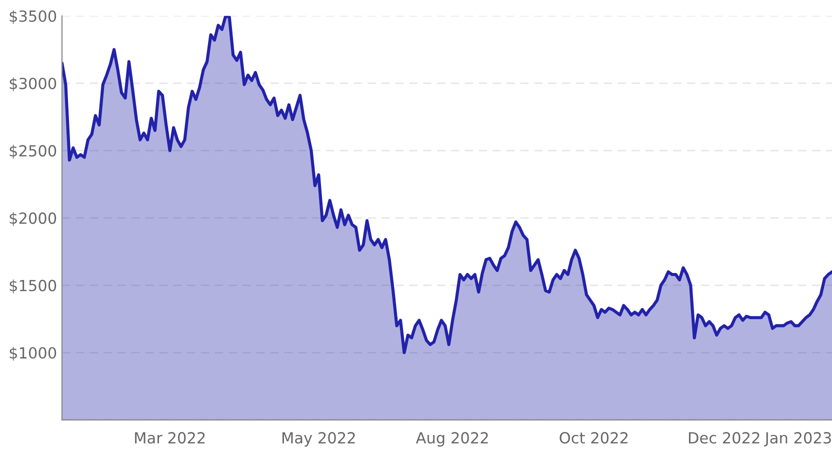  I want to click on y-tick-label: $1000, so click(33, 353).